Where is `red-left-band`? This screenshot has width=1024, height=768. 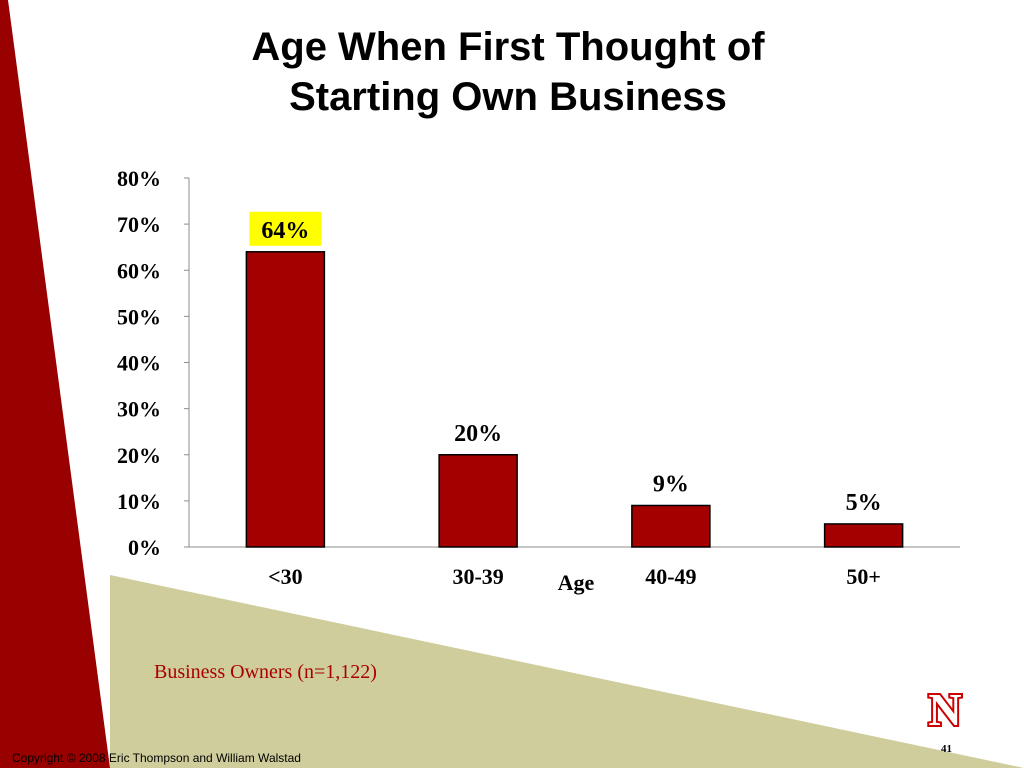
red-left-band is located at coordinates (55, 384).